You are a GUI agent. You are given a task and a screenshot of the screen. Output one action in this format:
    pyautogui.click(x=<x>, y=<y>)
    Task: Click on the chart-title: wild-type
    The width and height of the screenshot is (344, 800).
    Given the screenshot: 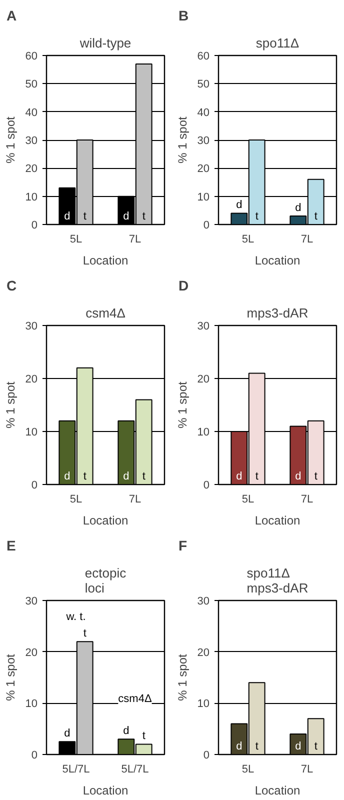 What is the action you would take?
    pyautogui.click(x=105, y=43)
    